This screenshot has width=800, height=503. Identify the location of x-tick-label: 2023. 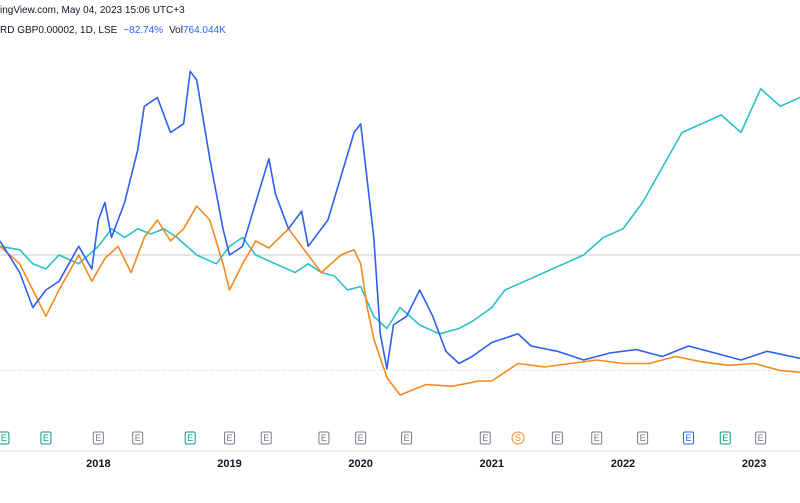
(754, 464).